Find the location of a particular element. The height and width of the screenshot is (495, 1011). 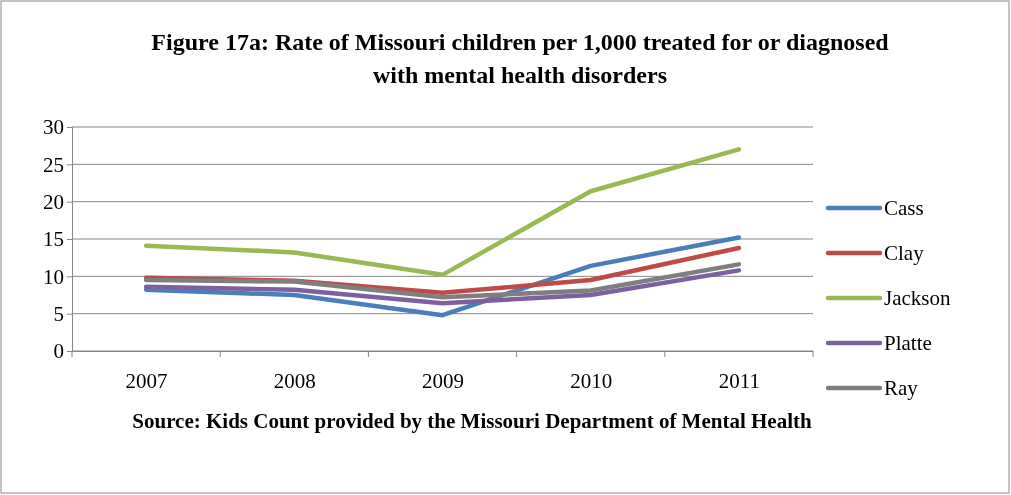

legend-label: Ray is located at coordinates (901, 388).